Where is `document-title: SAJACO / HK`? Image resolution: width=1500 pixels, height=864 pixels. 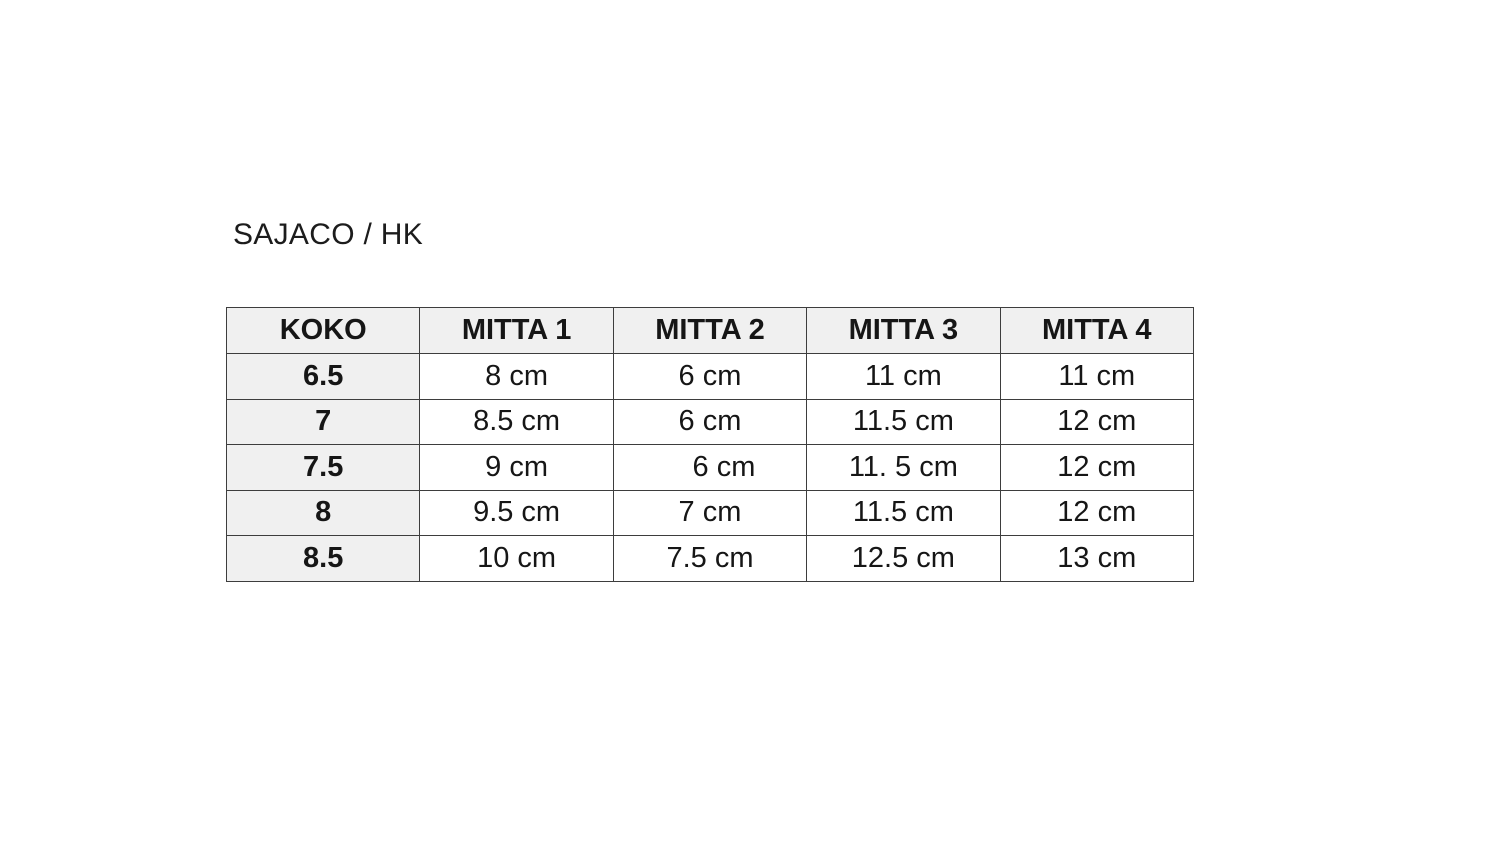 document-title: SAJACO / HK is located at coordinates (328, 234).